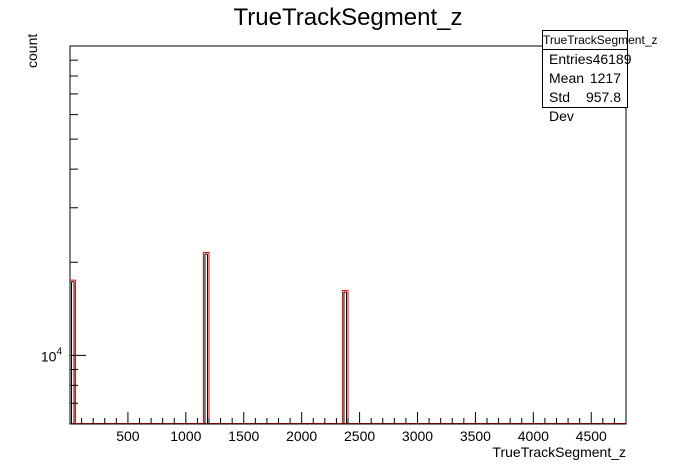 The width and height of the screenshot is (696, 472). Describe the element at coordinates (52, 355) in the screenshot. I see `y-tick-label: 104` at that location.